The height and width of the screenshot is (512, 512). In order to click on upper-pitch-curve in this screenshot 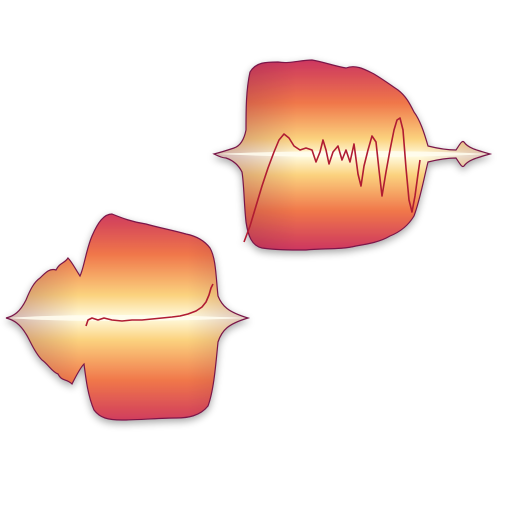, I will do `click(332, 180)`.